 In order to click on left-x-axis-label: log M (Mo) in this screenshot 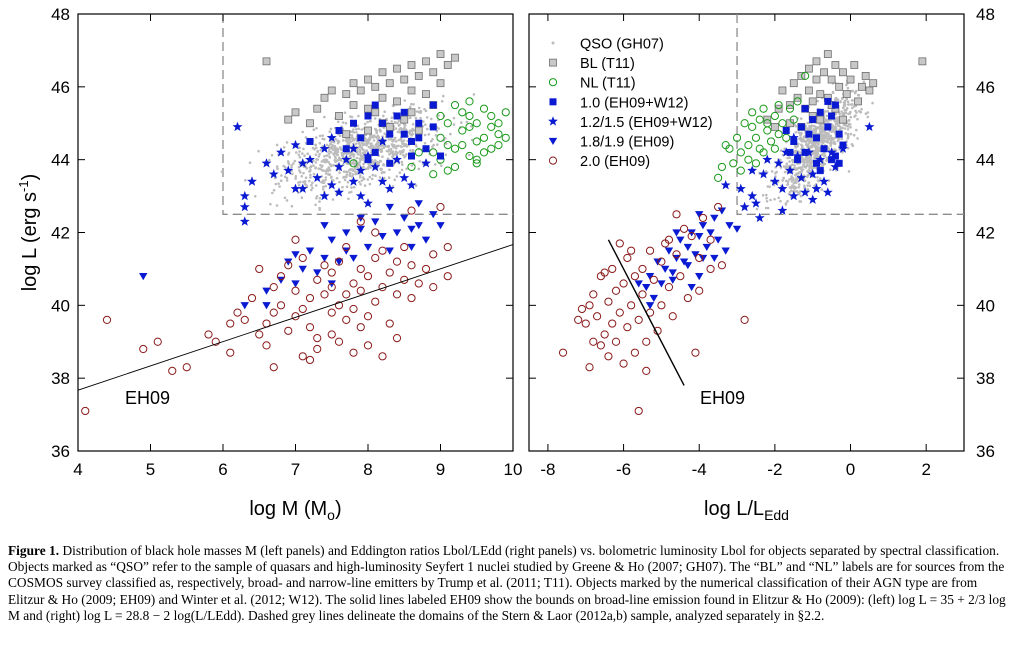, I will do `click(295, 510)`.